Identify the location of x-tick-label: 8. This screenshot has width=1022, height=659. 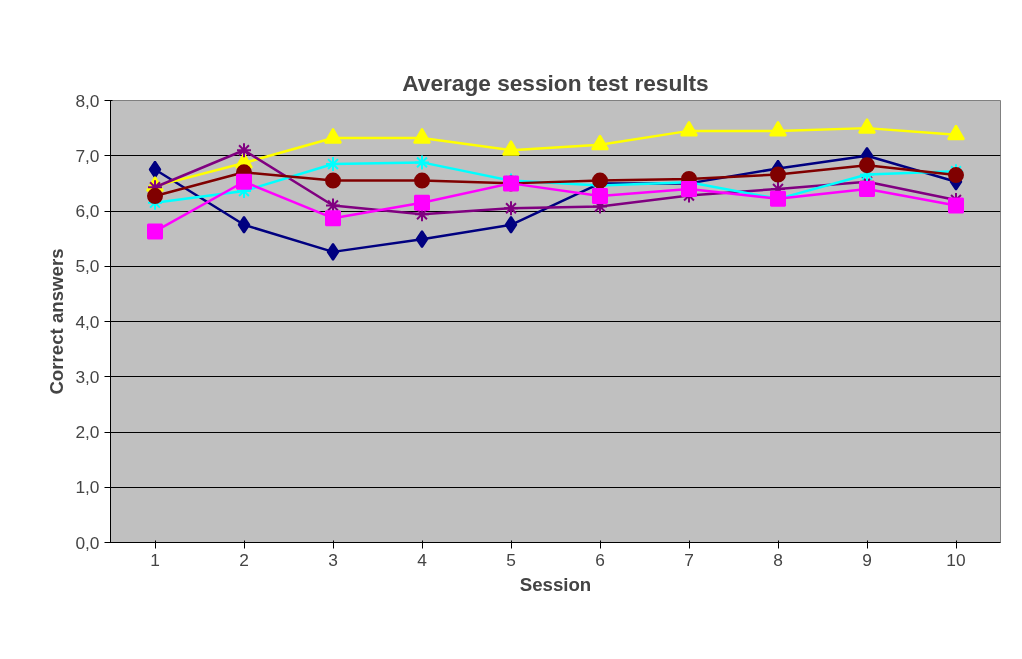
(778, 559).